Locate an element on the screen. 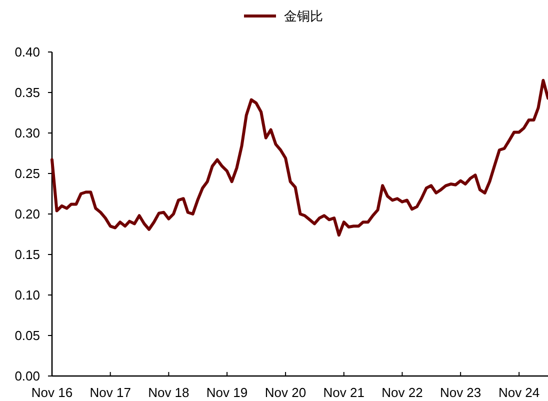  x-tick-label: Nov 24 is located at coordinates (519, 392).